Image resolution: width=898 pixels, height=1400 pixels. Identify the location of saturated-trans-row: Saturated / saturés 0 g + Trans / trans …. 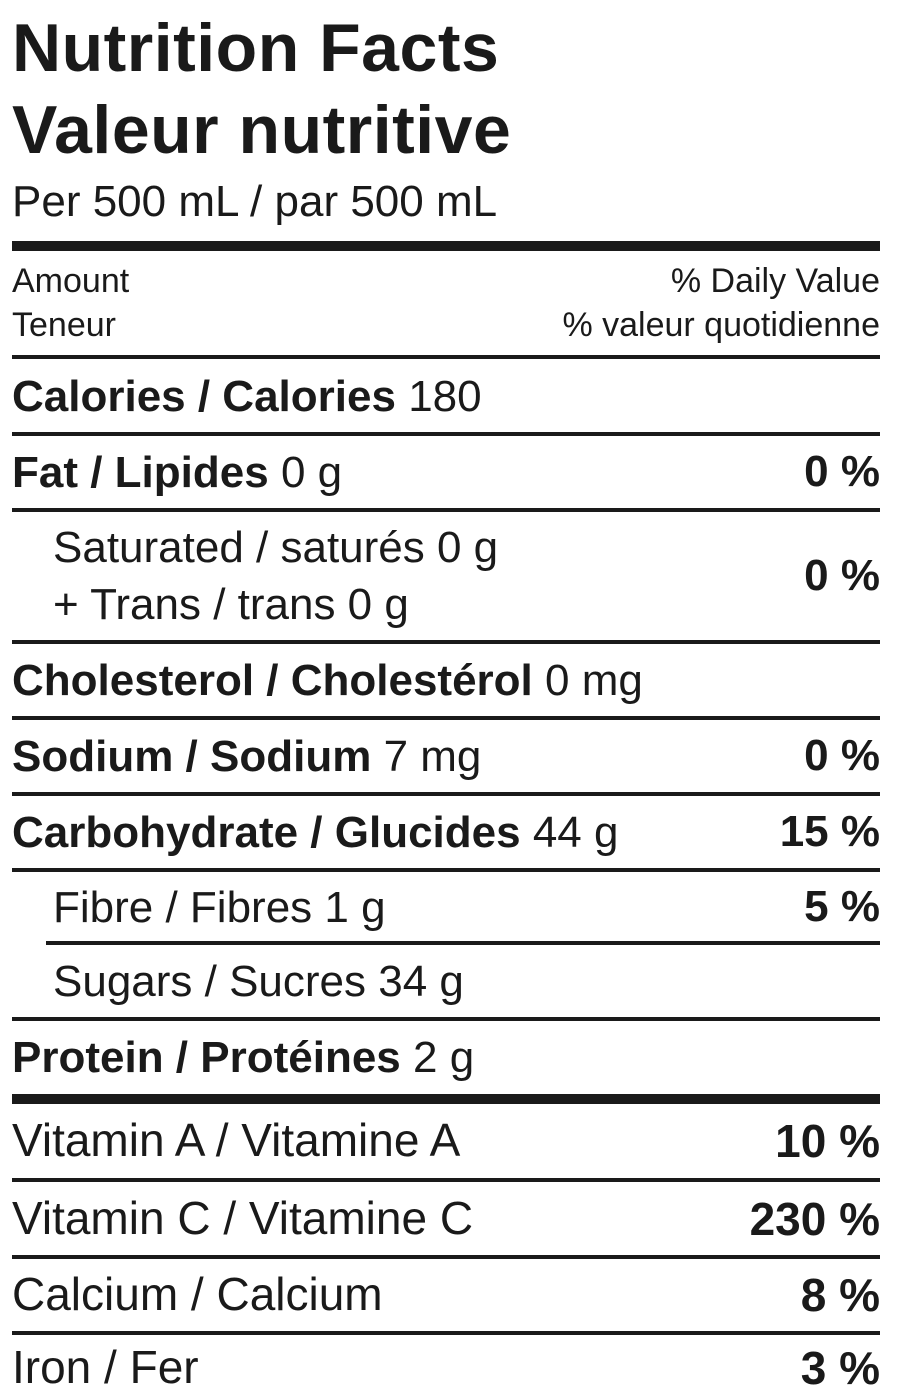
(446, 576).